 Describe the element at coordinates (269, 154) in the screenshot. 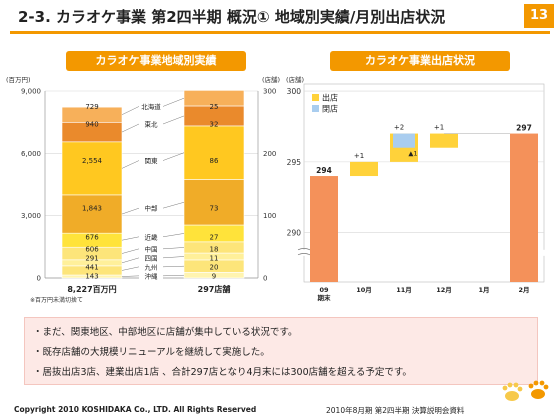

I see `right-tick-label: 200` at that location.